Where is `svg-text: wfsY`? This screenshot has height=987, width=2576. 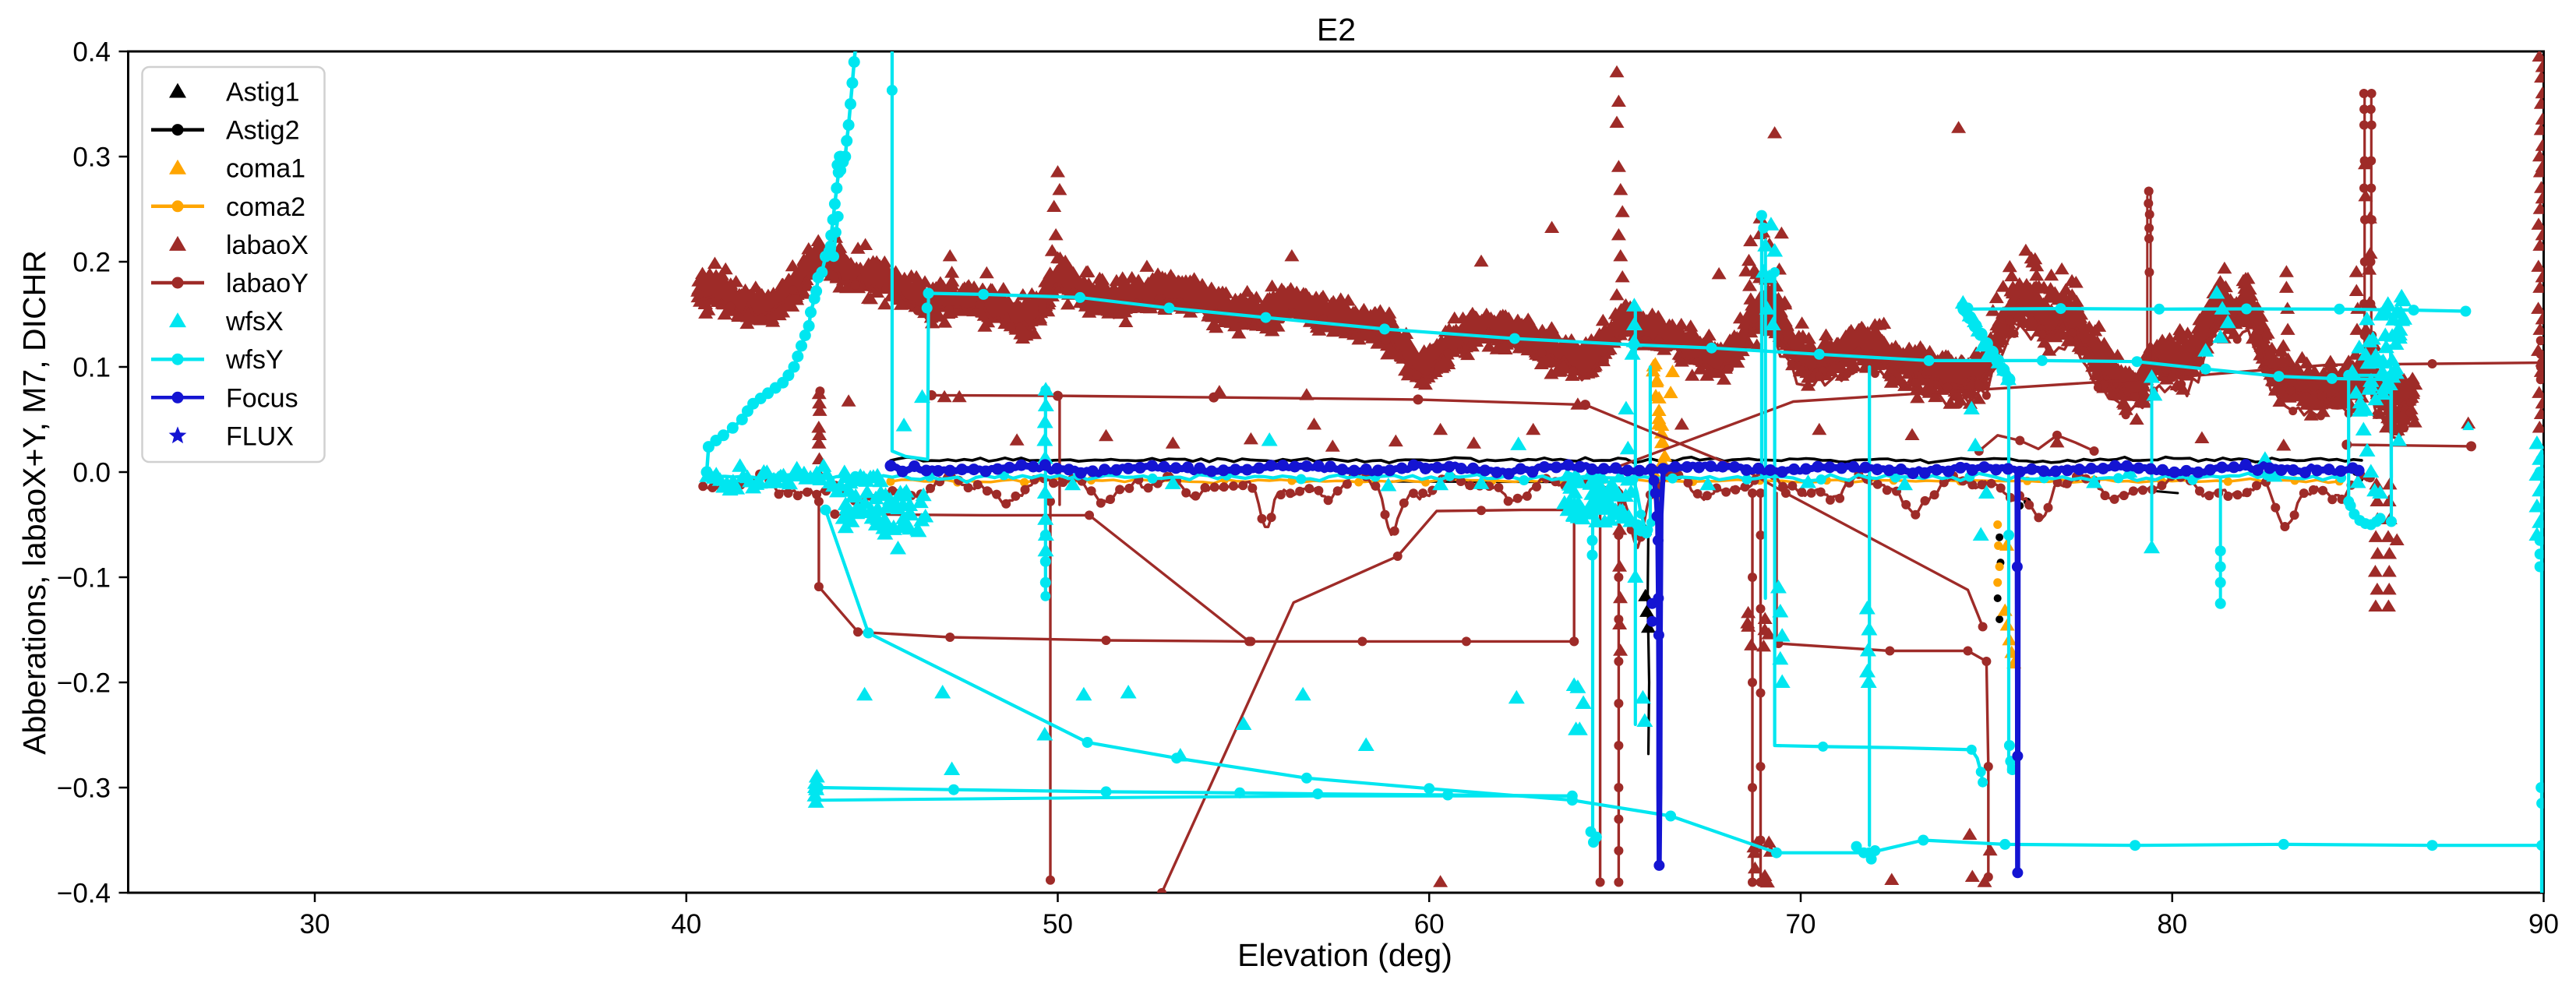 svg-text: wfsY is located at coordinates (254, 360).